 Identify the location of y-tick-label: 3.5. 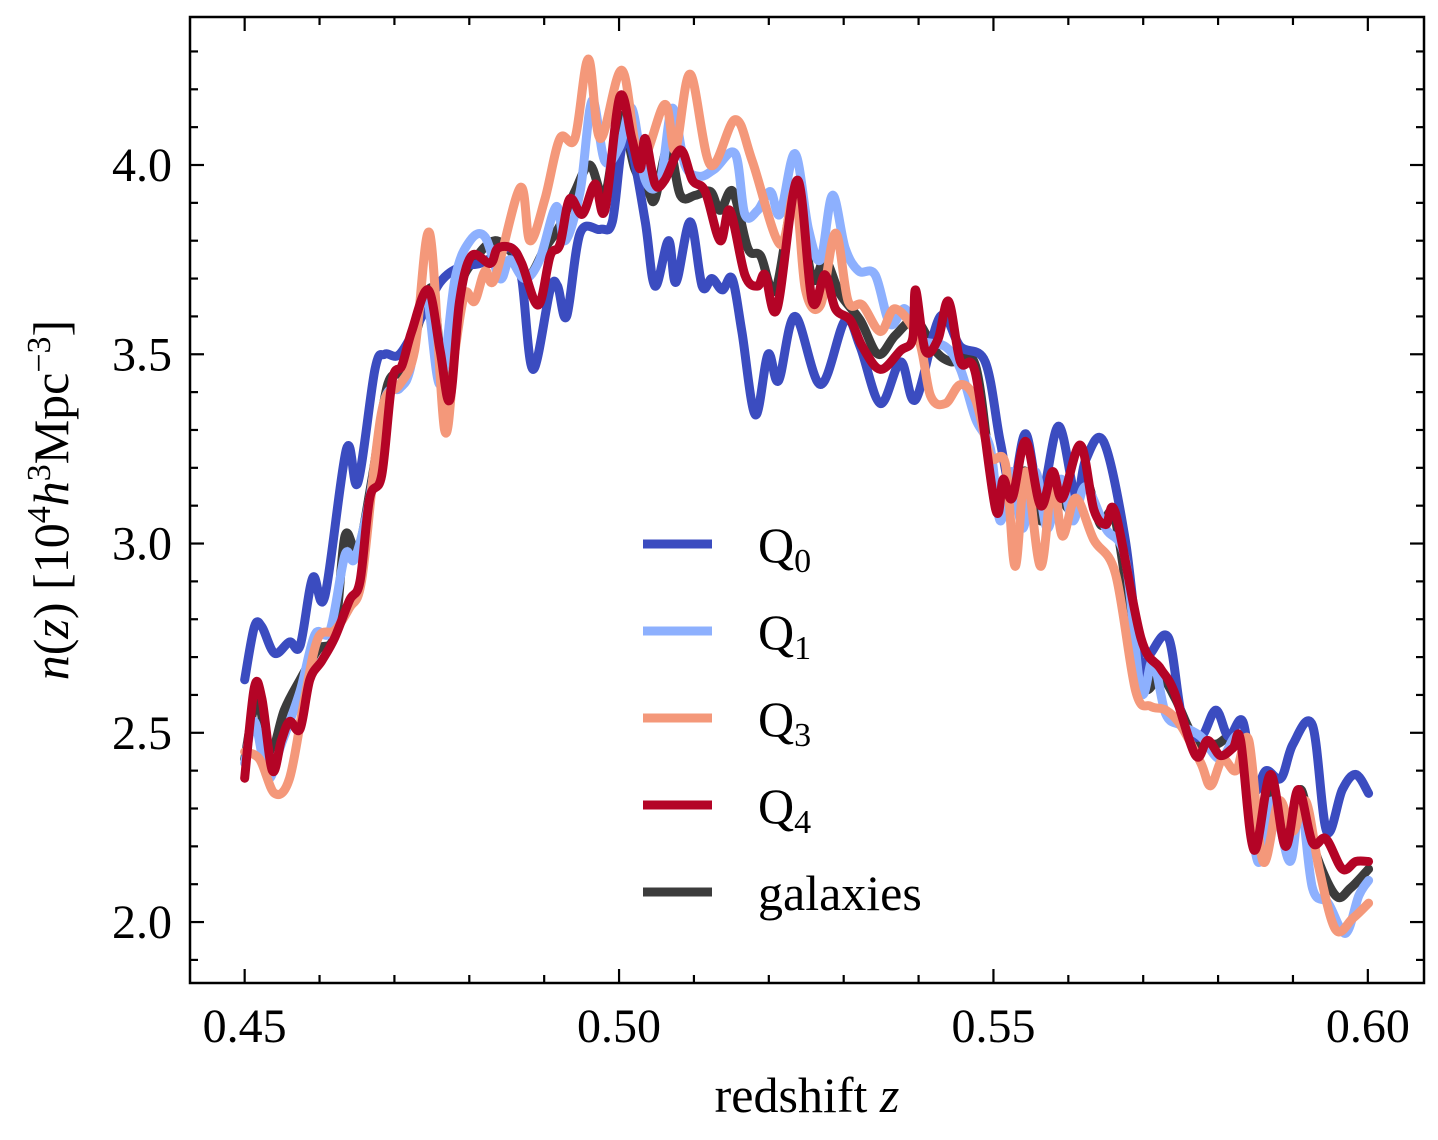
(142, 354).